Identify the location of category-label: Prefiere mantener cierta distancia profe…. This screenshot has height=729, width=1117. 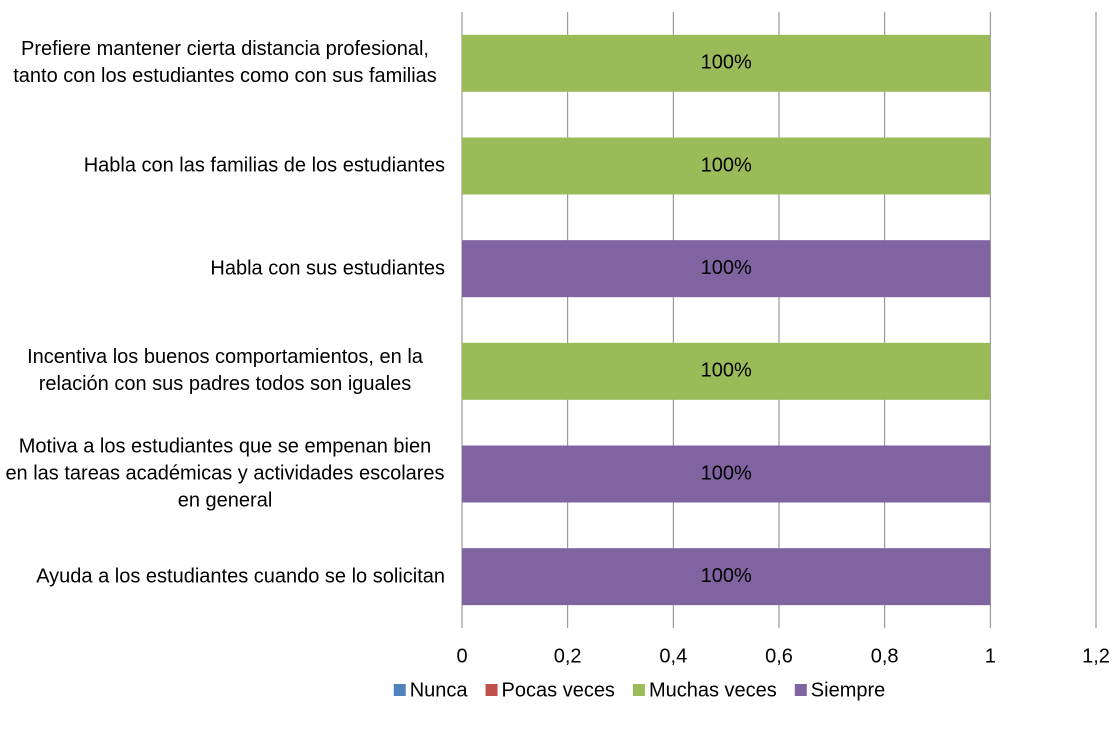
(222, 63).